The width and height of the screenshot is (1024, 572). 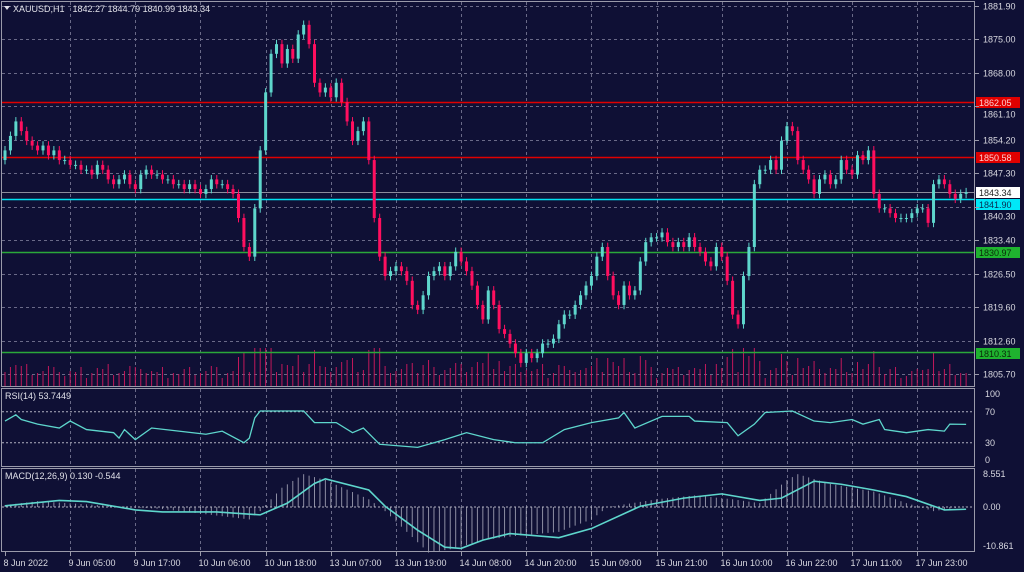 What do you see at coordinates (995, 193) in the screenshot?
I see `price-level-label: 1843.34` at bounding box center [995, 193].